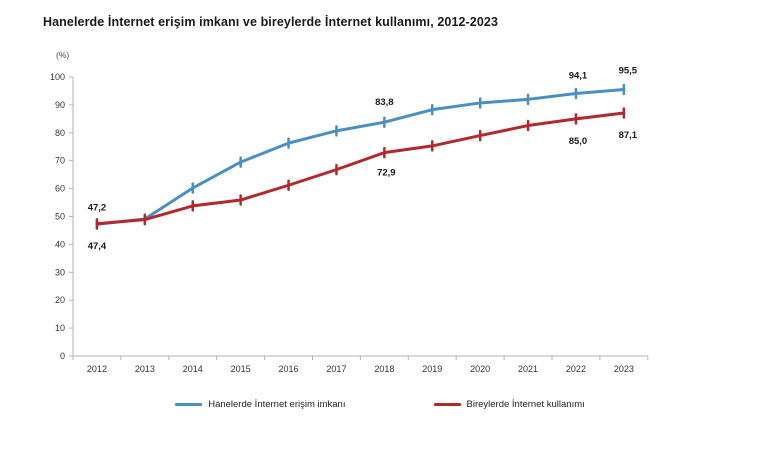  I want to click on unit-label: (%), so click(63, 55).